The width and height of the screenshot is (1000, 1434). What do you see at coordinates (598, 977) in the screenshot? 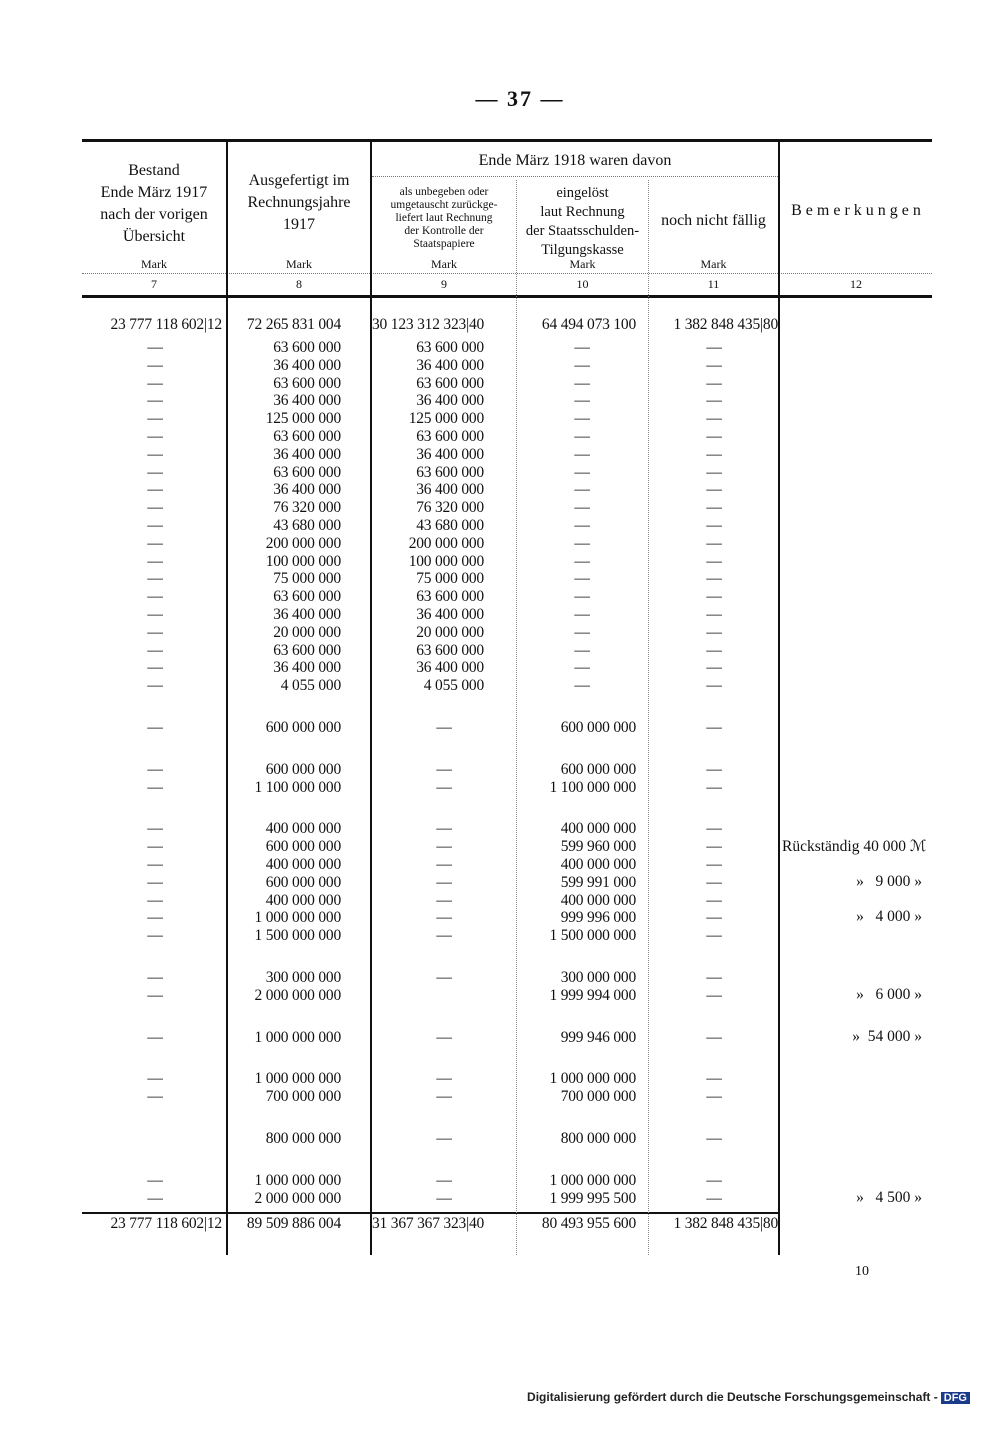
I see `cell-col10: 300 000 000` at bounding box center [598, 977].